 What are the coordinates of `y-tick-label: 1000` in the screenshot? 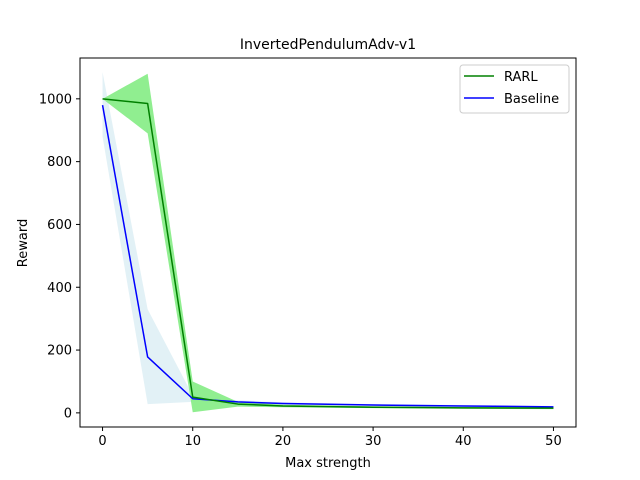 It's located at (55, 99).